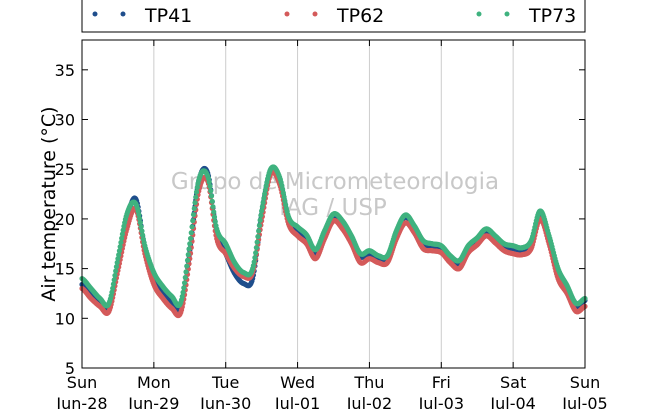  Describe the element at coordinates (65, 318) in the screenshot. I see `y-tick-label: 10` at that location.